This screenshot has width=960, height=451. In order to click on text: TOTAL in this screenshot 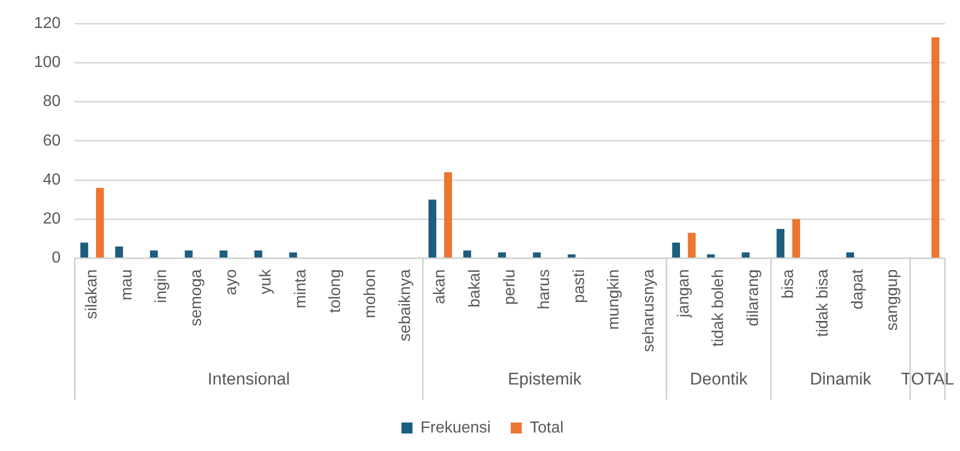, I will do `click(927, 379)`.